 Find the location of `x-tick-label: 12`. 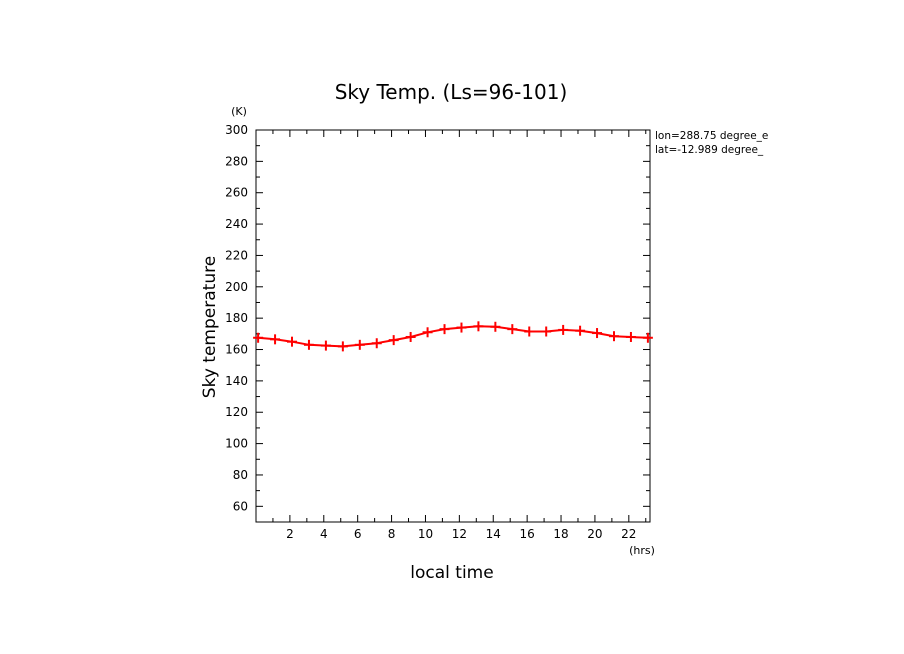

x-tick-label: 12 is located at coordinates (459, 534).